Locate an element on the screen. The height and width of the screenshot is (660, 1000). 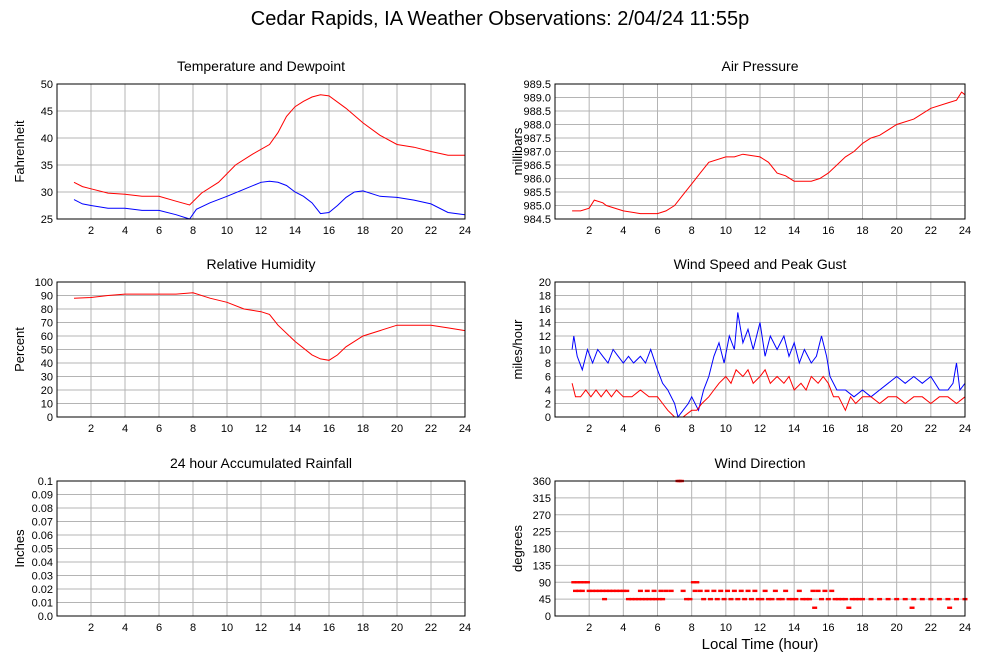
y-tick-label: 0.04 is located at coordinates (42, 563).